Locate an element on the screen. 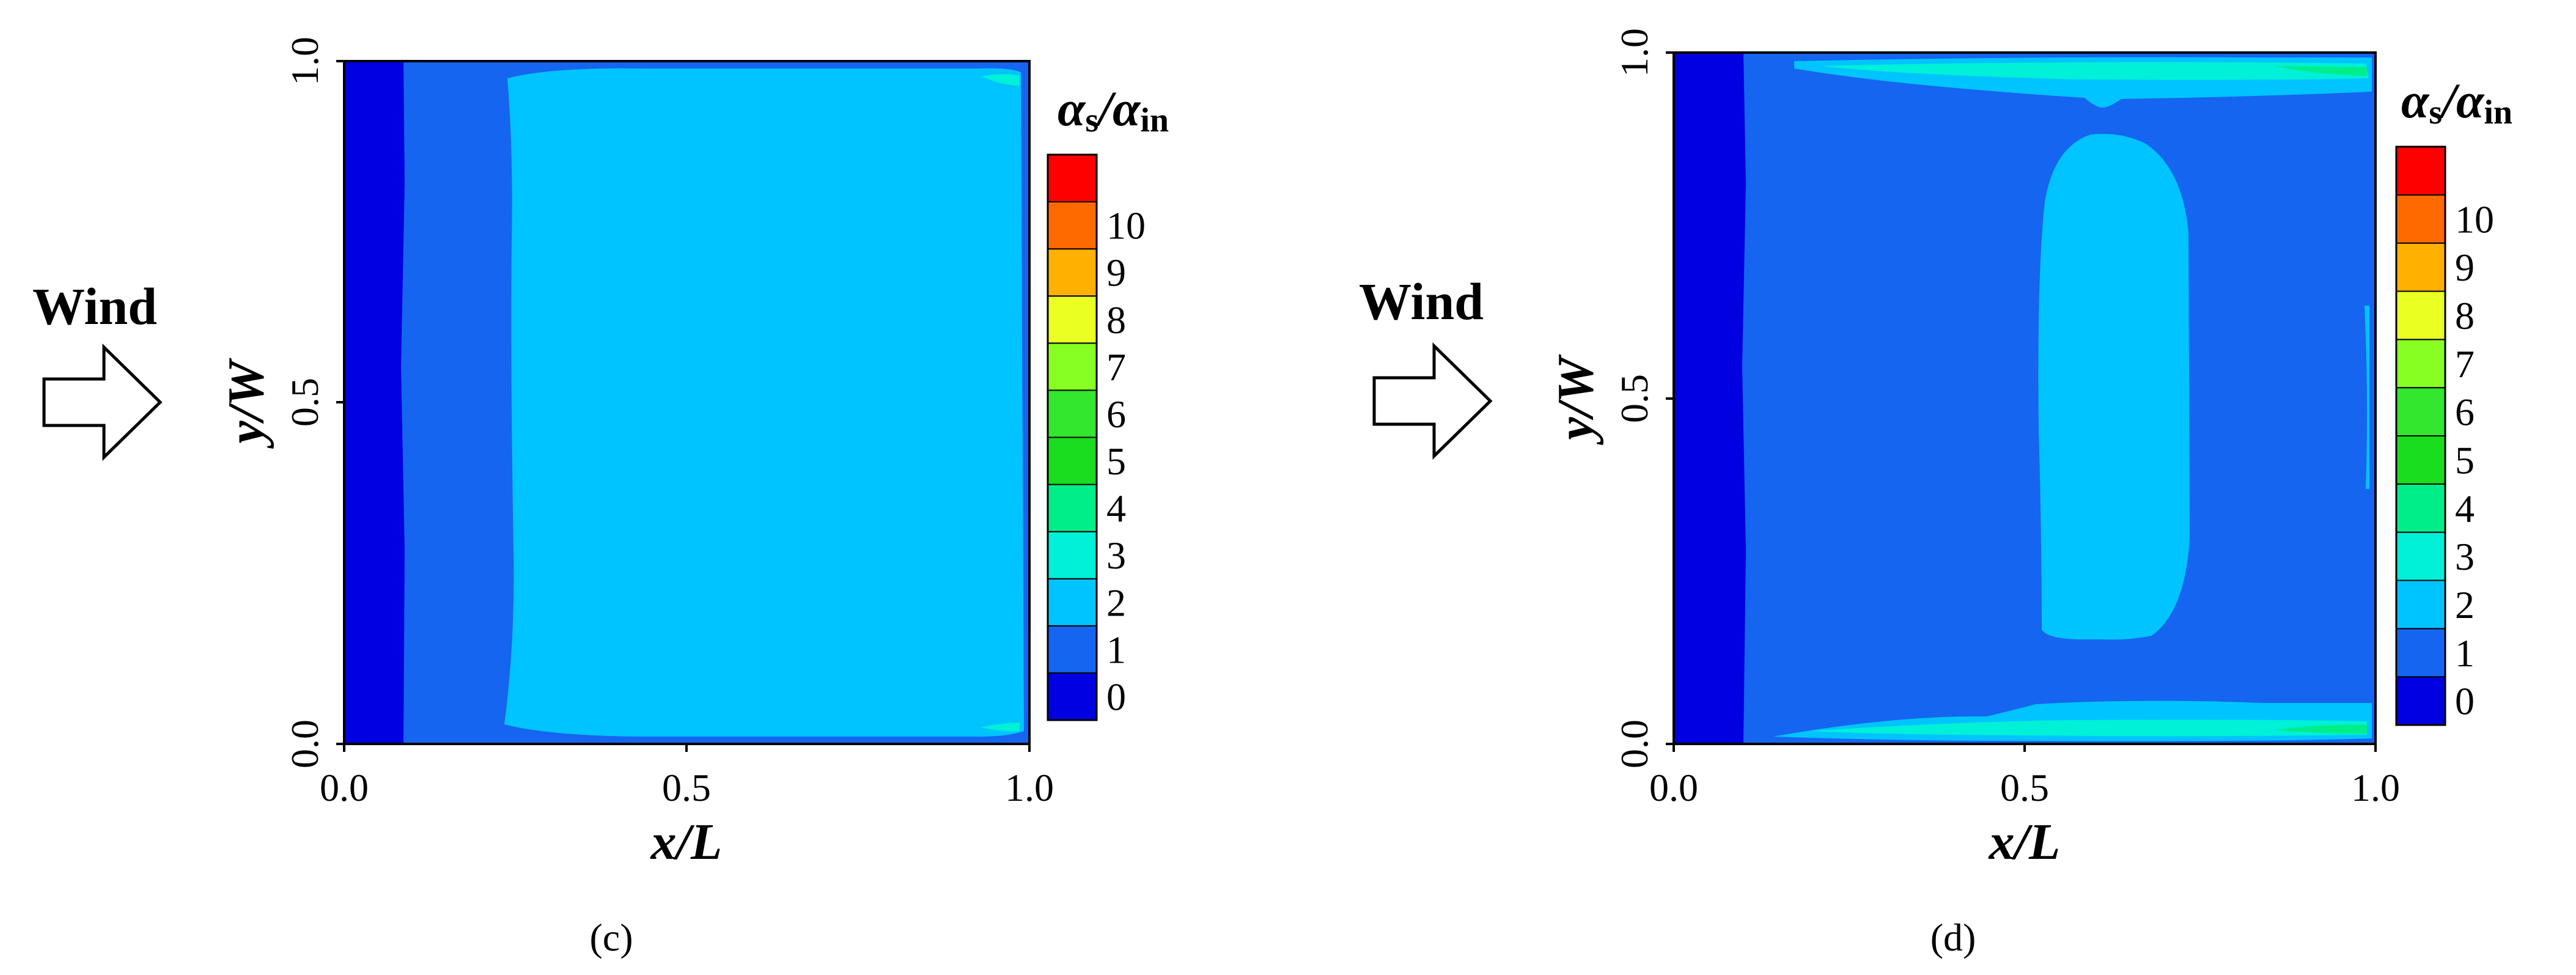 The image size is (2576, 975). panel-c-xtick-label-2: 1.0 is located at coordinates (1029, 787).